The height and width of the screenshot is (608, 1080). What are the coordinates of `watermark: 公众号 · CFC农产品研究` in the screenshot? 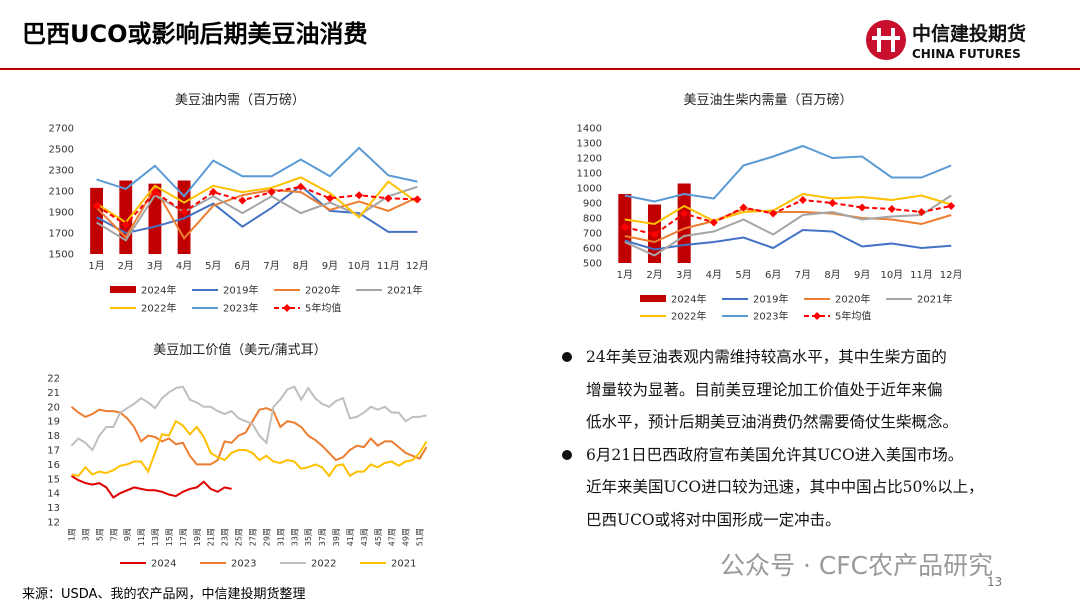 It's located at (856, 565).